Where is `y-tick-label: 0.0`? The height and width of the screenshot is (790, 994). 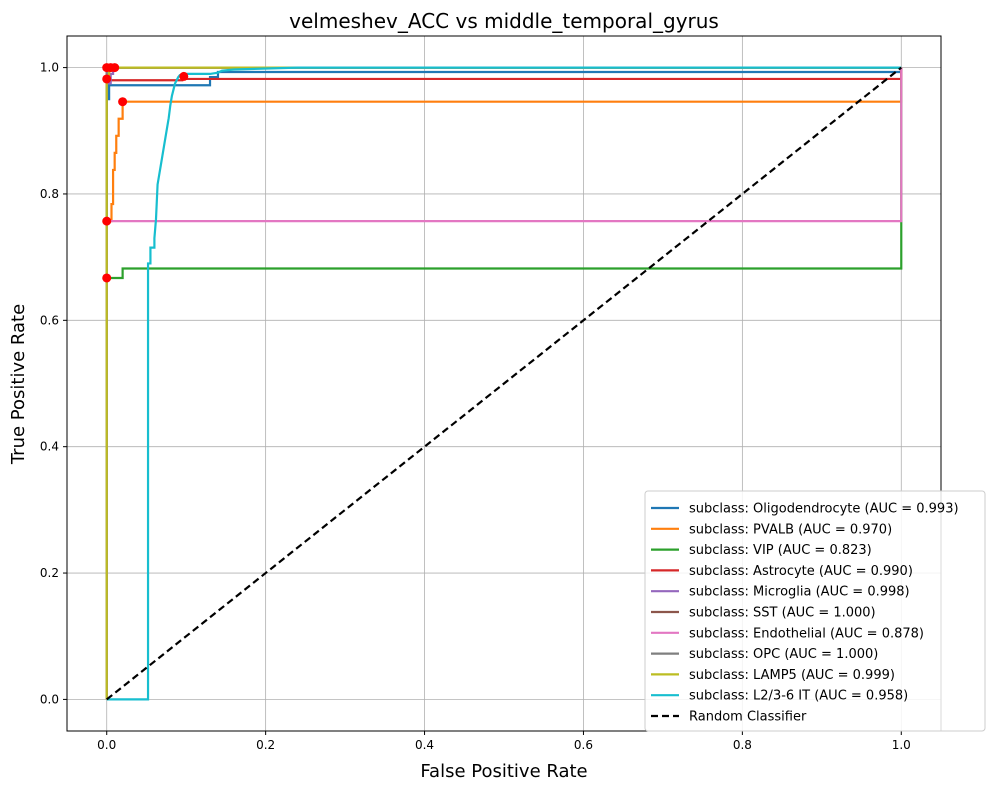 y-tick-label: 0.0 is located at coordinates (49, 699).